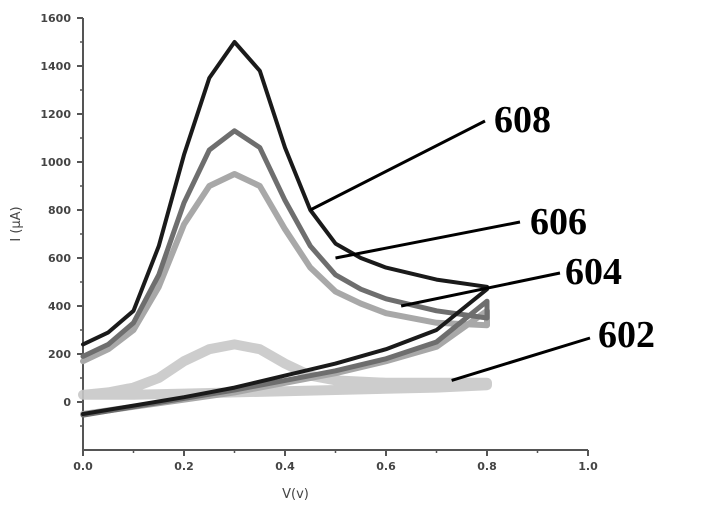 This screenshot has width=713, height=506. I want to click on y-axis-label: I (μA), so click(16, 223).